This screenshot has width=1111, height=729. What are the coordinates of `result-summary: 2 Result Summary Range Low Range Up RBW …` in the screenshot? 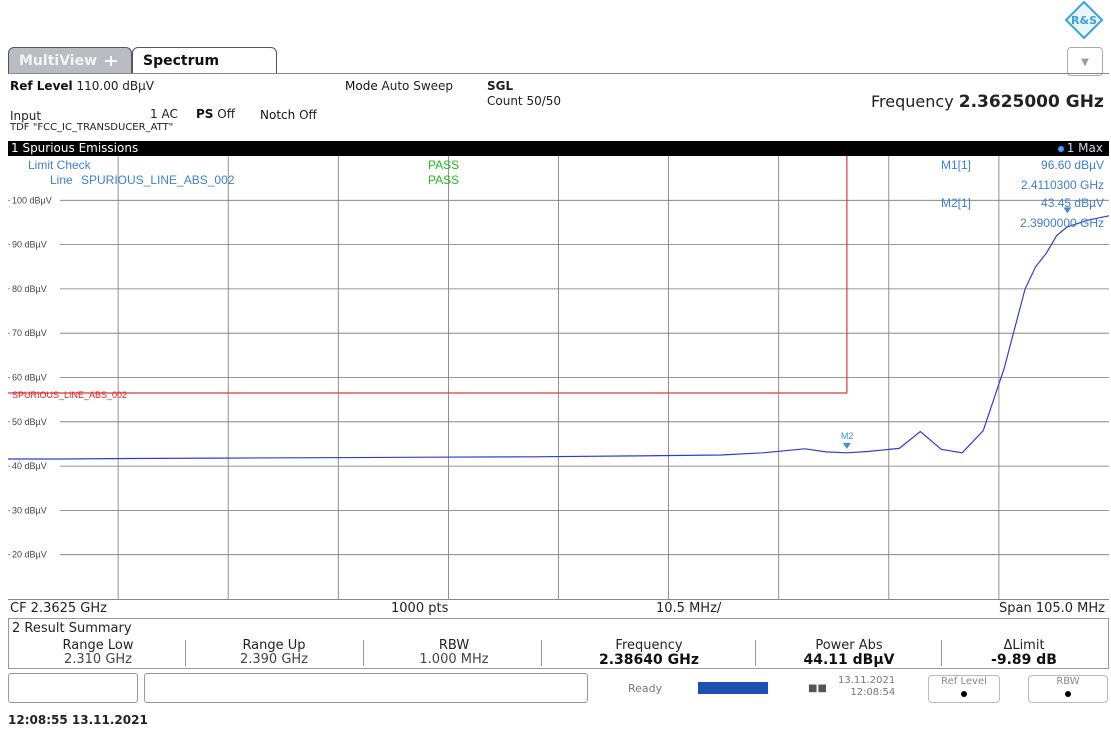 It's located at (558, 643).